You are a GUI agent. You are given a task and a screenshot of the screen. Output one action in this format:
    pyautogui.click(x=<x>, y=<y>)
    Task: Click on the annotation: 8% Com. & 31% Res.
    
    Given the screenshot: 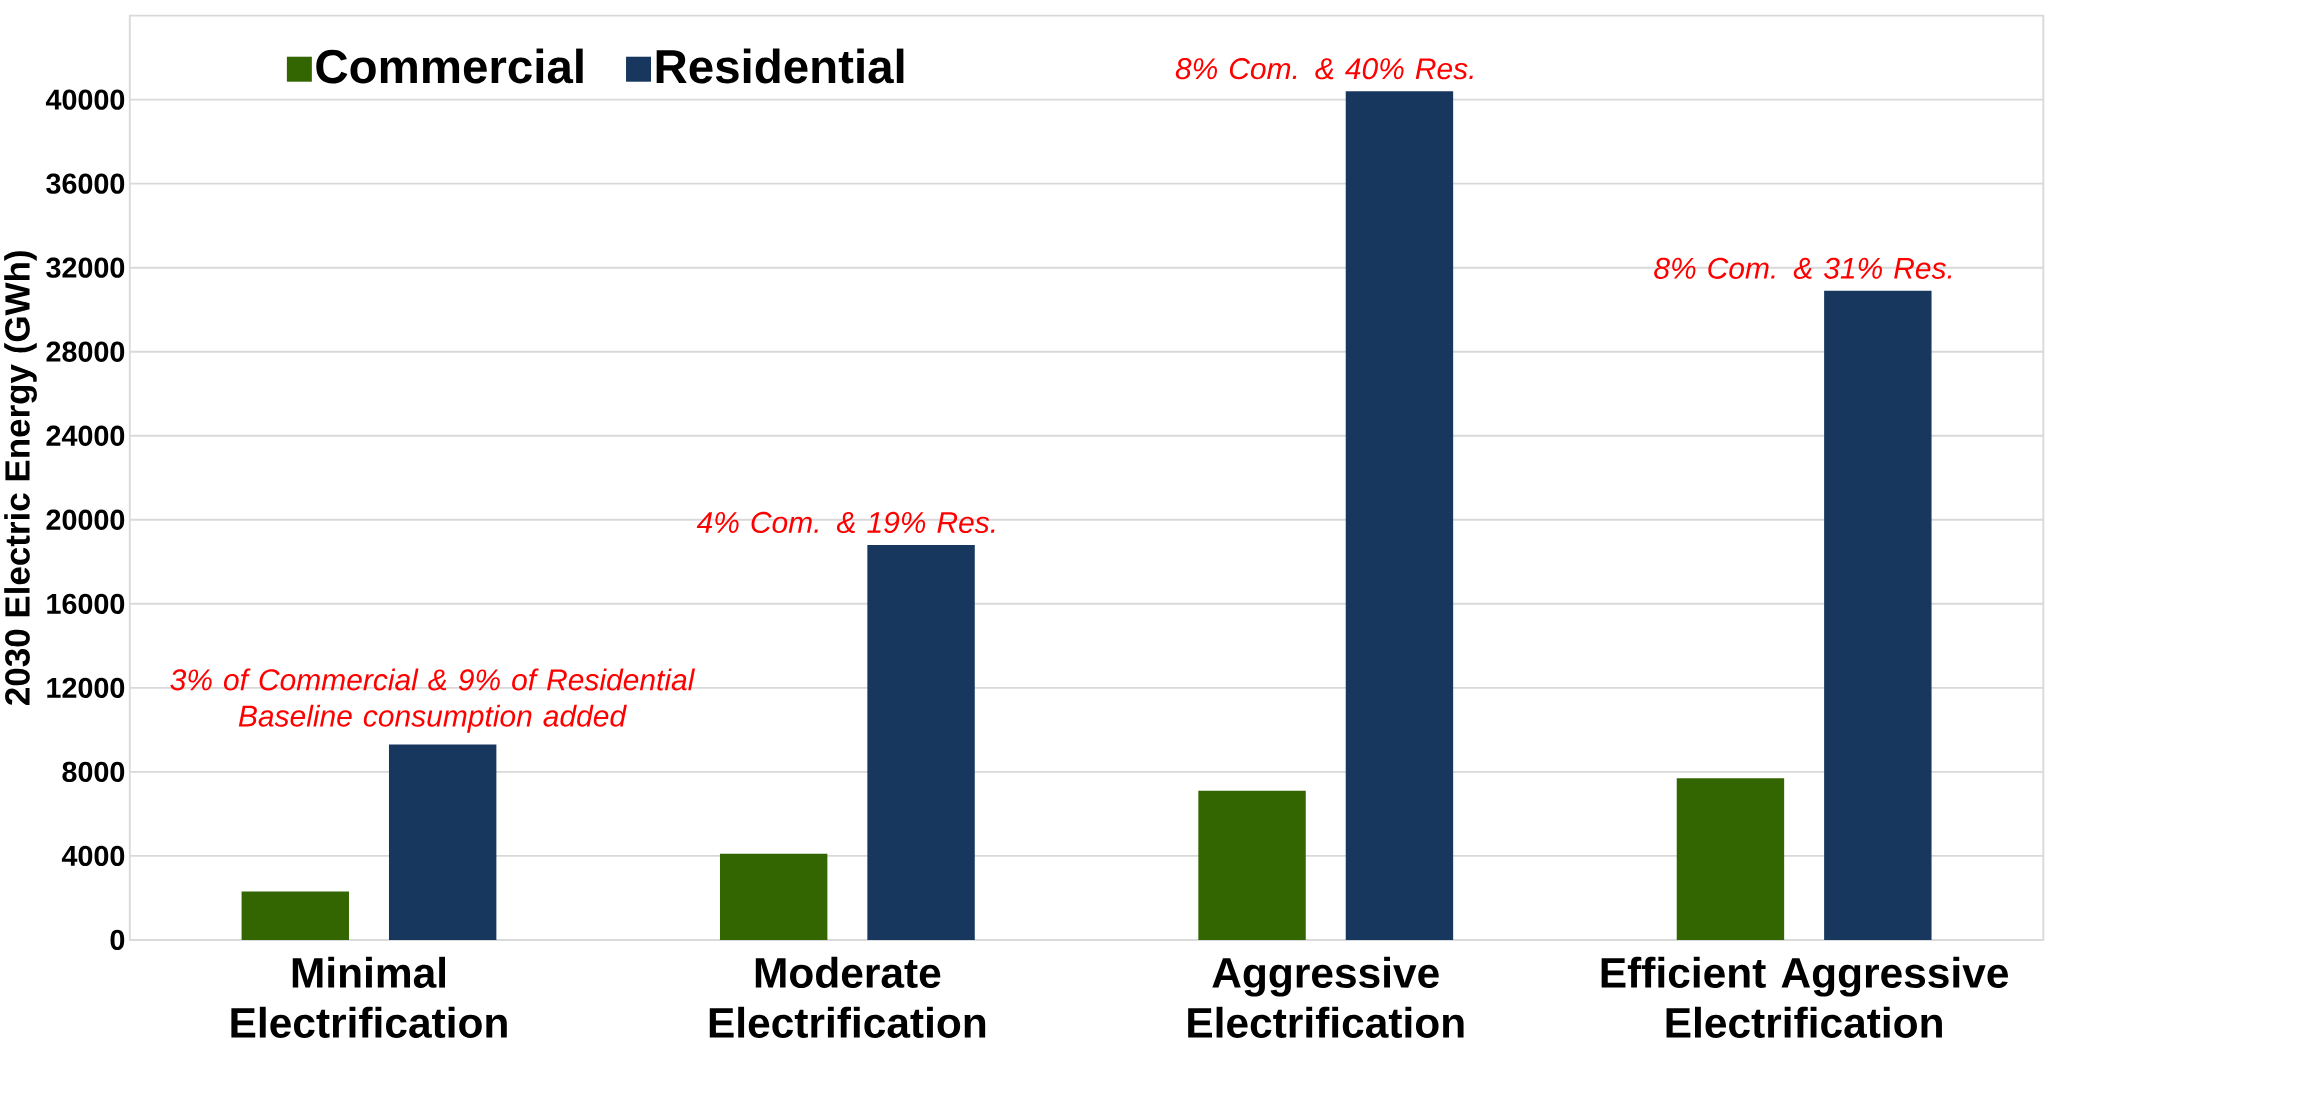 What is the action you would take?
    pyautogui.click(x=1803, y=268)
    